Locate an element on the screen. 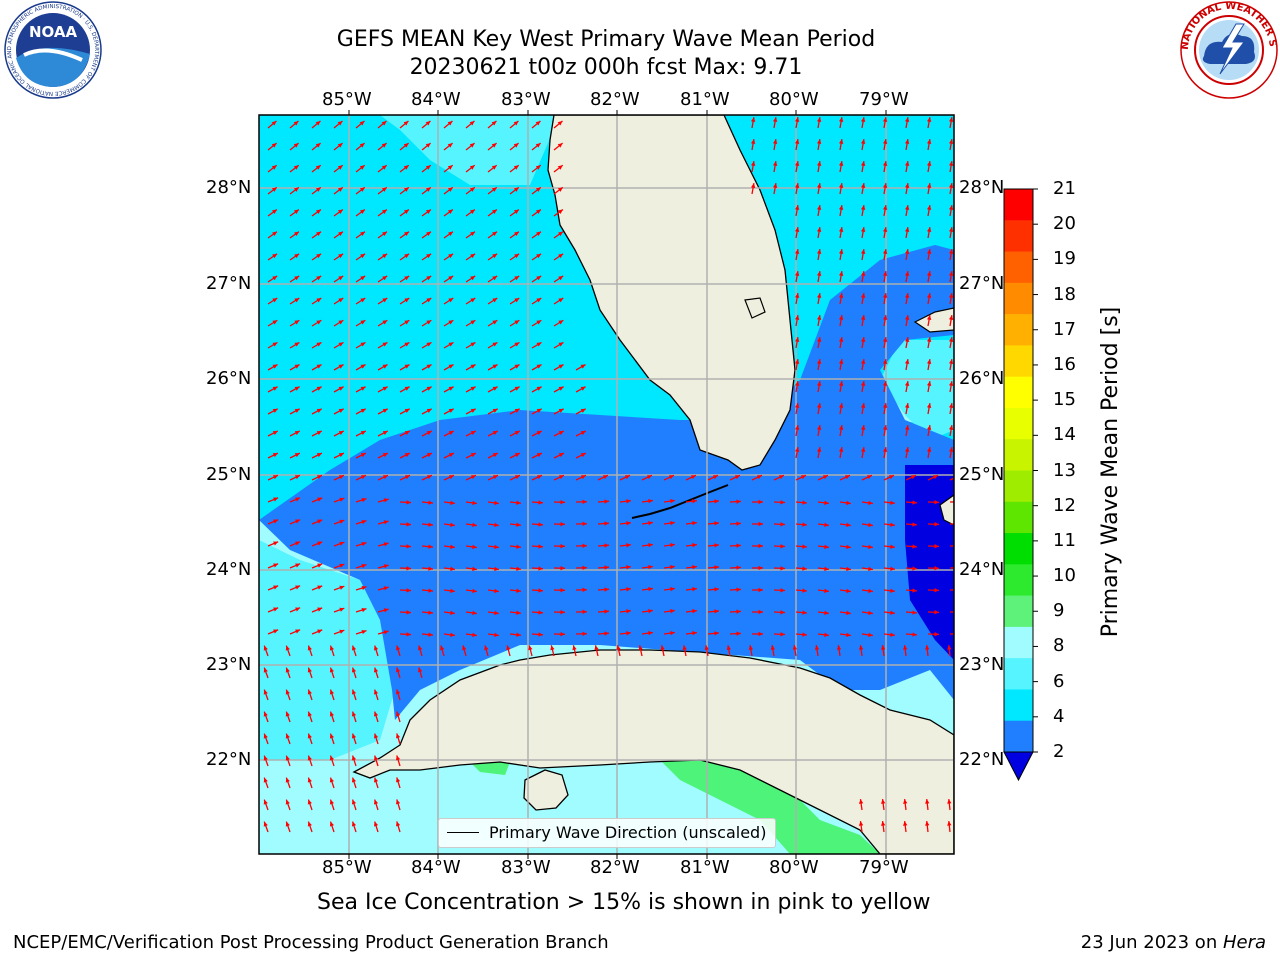 This screenshot has width=1280, height=960. legend-label: Primary Wave Direction (unscaled) is located at coordinates (628, 832).